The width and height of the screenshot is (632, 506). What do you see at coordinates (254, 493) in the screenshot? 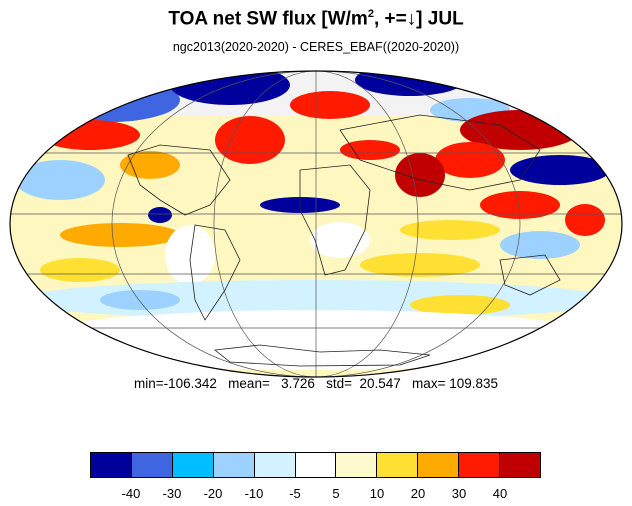
I see `colorbar-tick-label: -10` at bounding box center [254, 493].